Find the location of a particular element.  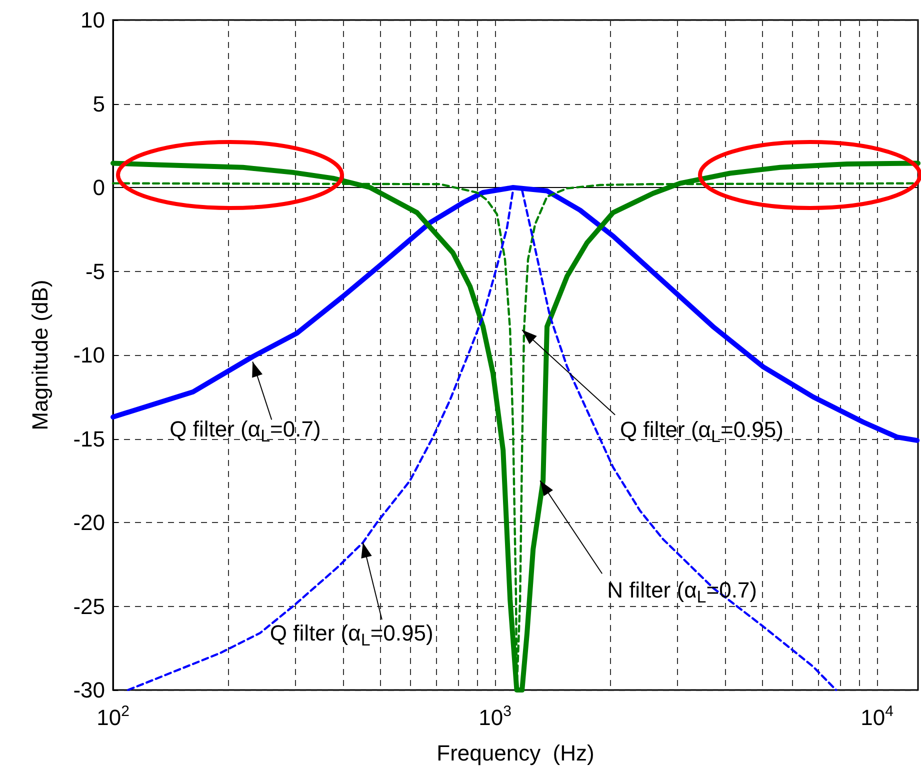

x-axis-title: Frequency (Hz) is located at coordinates (515, 753).